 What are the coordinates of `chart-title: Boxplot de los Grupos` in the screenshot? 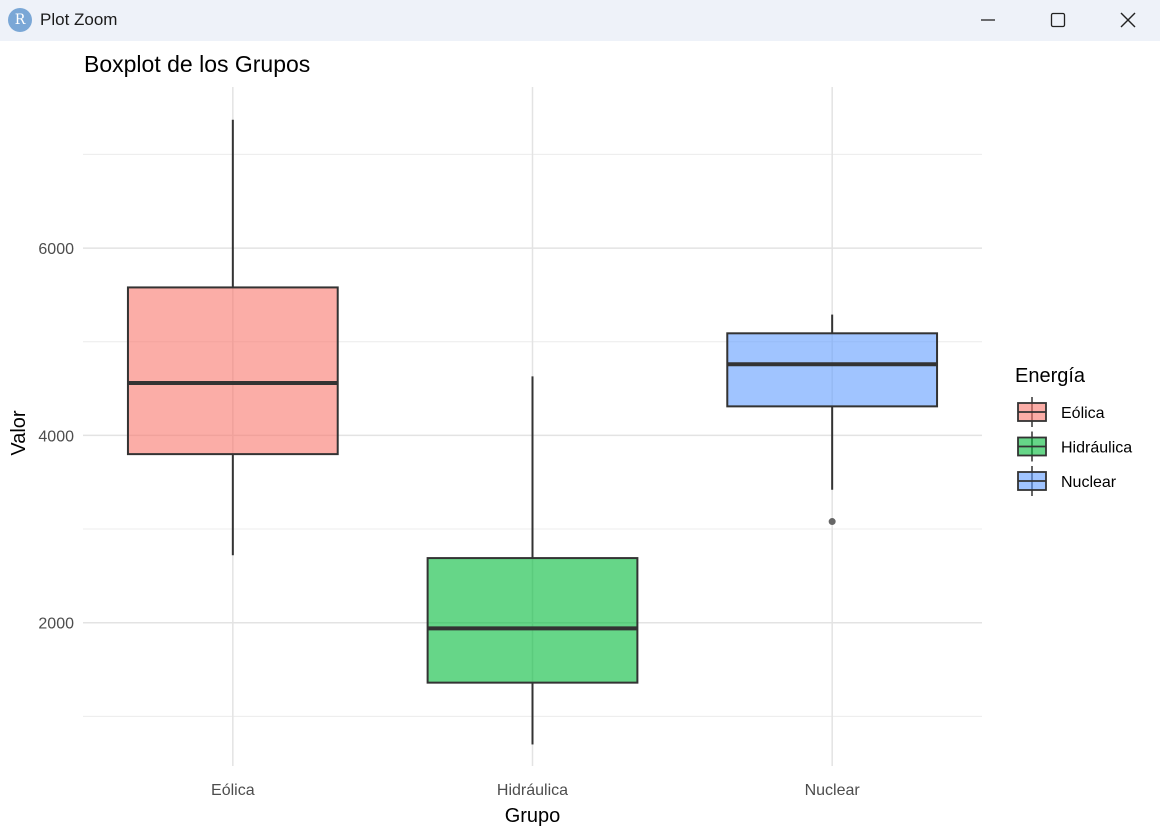 It's located at (197, 64).